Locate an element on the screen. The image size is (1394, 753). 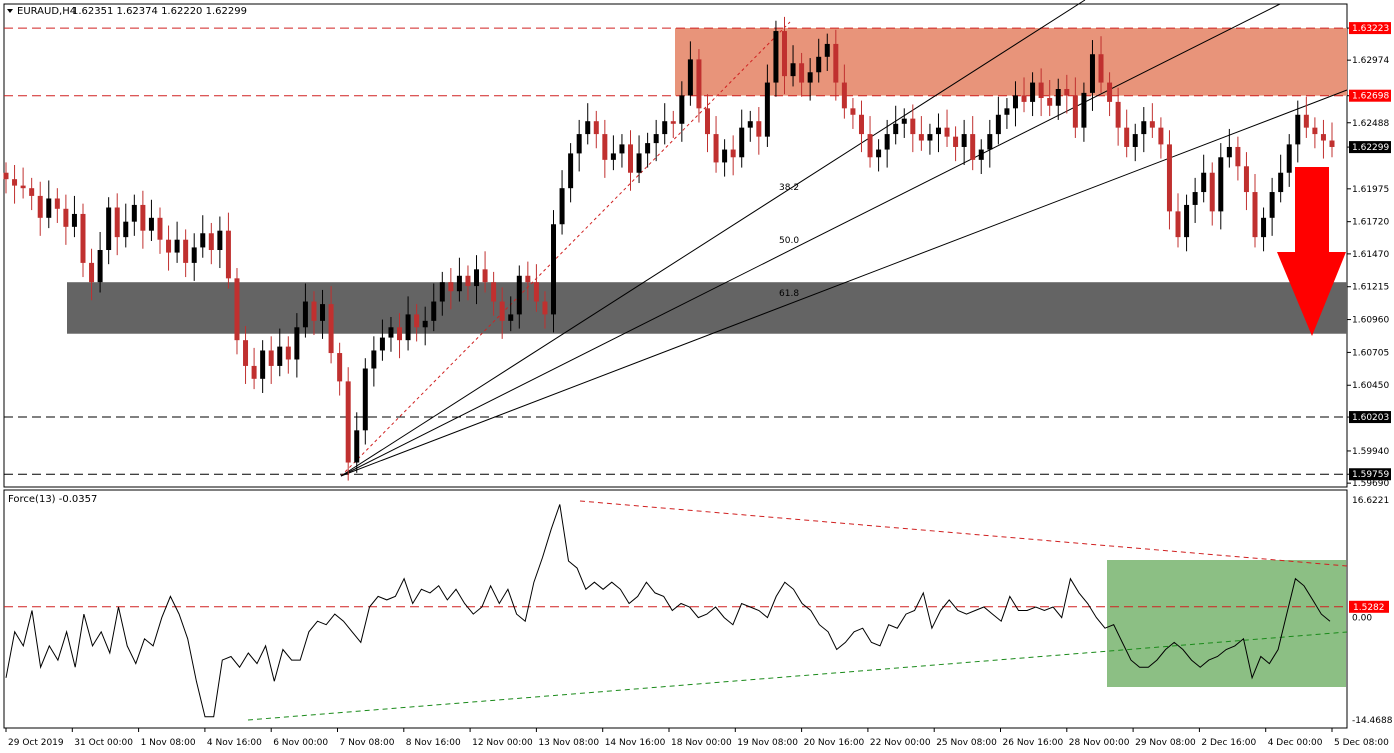
time-tick-label: 5 Dec 08:00 is located at coordinates (1361, 743).